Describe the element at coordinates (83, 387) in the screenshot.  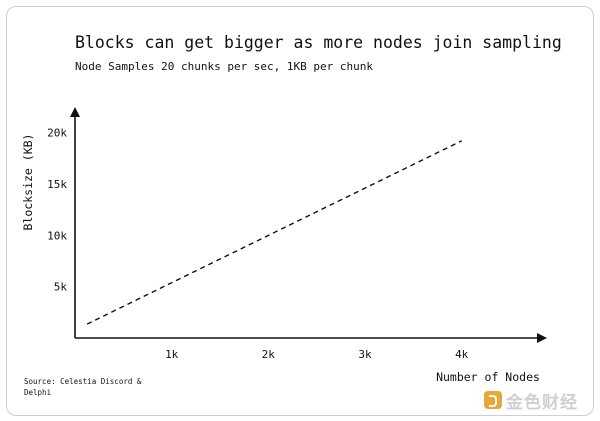
I see `source-note: Source: Celestia Discord & Delphi` at that location.